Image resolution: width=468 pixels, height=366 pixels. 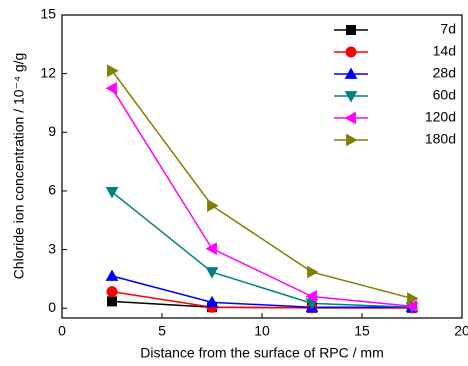 What do you see at coordinates (52, 131) in the screenshot?
I see `y-tick-label: 9` at bounding box center [52, 131].